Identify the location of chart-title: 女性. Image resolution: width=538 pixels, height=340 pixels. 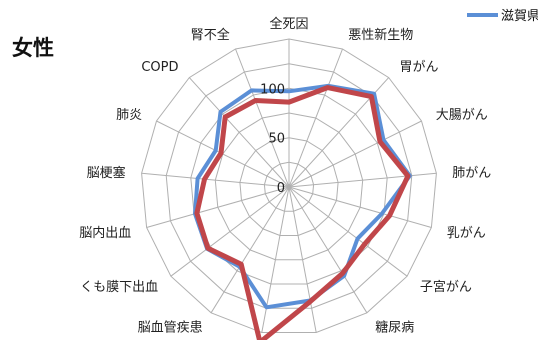
(33, 48).